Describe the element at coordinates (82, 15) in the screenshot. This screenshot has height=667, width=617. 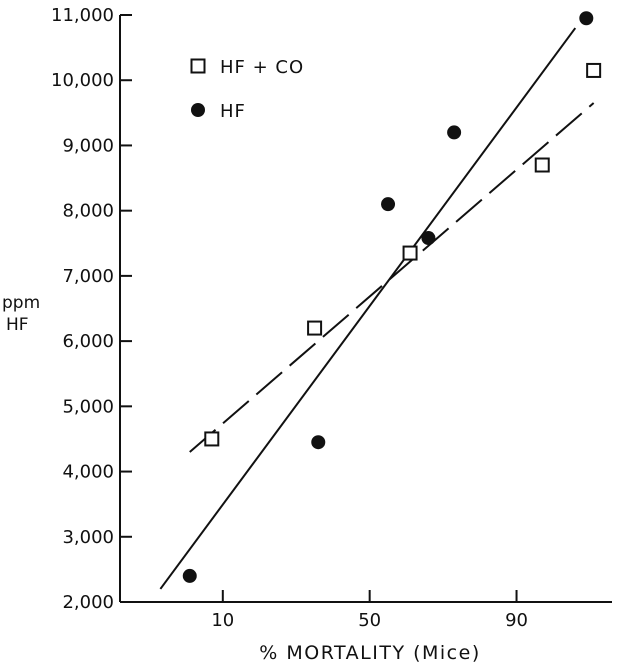
I see `y-tick-label: 11,000` at that location.